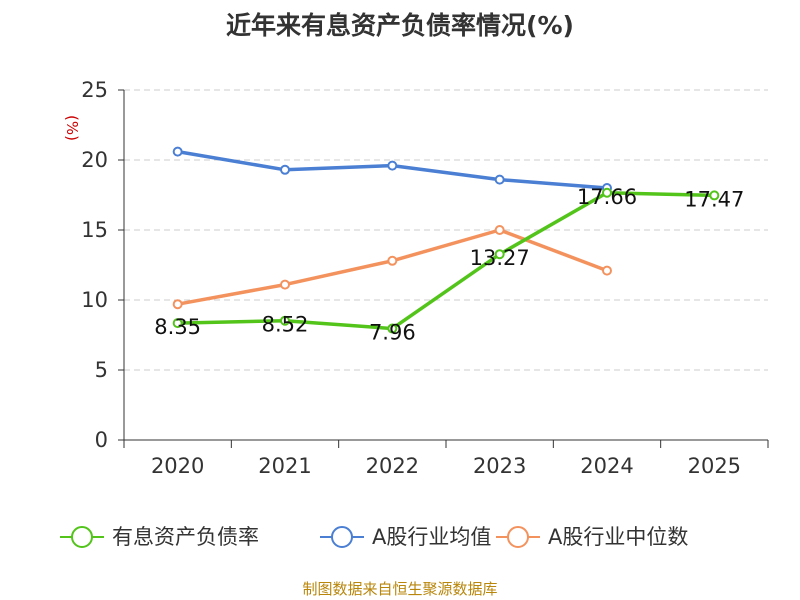 Image resolution: width=800 pixels, height=600 pixels. I want to click on series-line, so click(392, 267).